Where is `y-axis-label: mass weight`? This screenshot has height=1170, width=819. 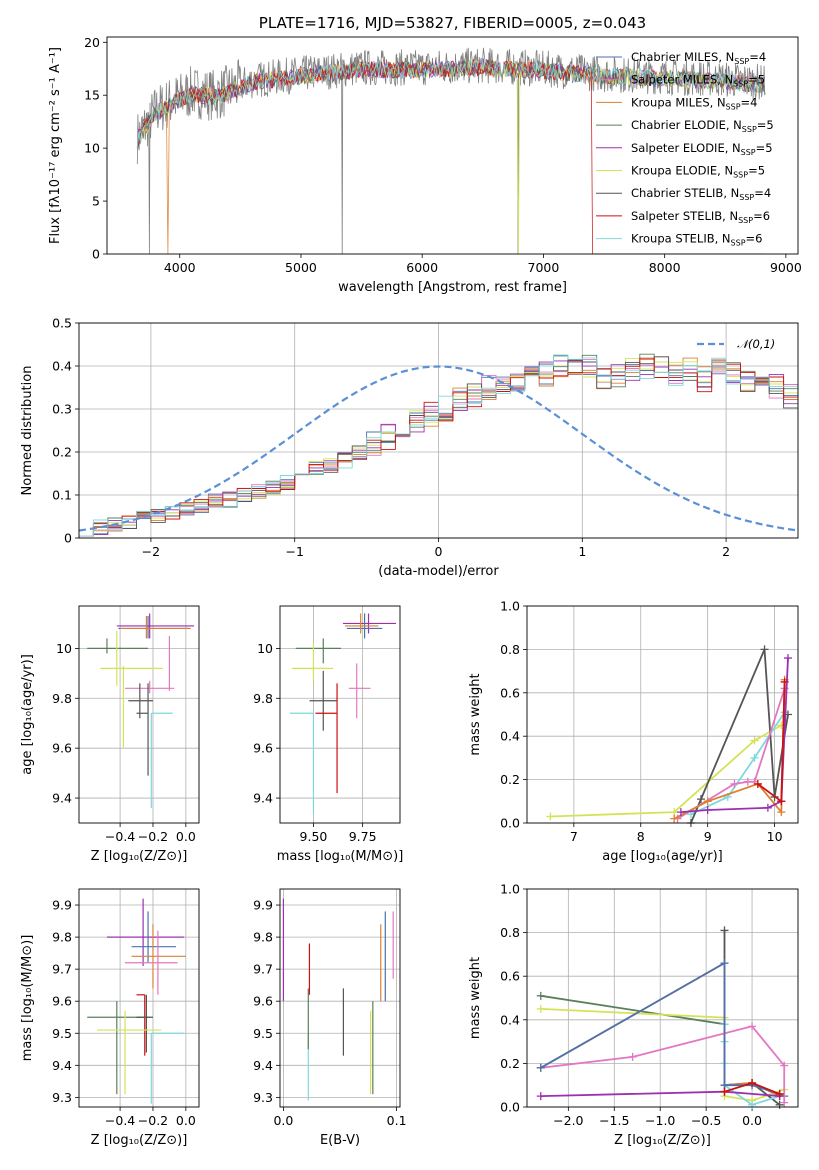 y-axis-label: mass weight is located at coordinates (475, 998).